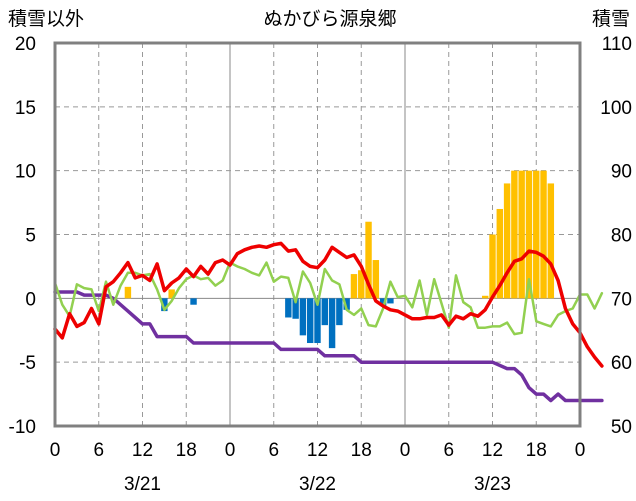 The width and height of the screenshot is (636, 501). Describe the element at coordinates (611, 19) in the screenshot. I see `right-axis-label: 積雪` at that location.